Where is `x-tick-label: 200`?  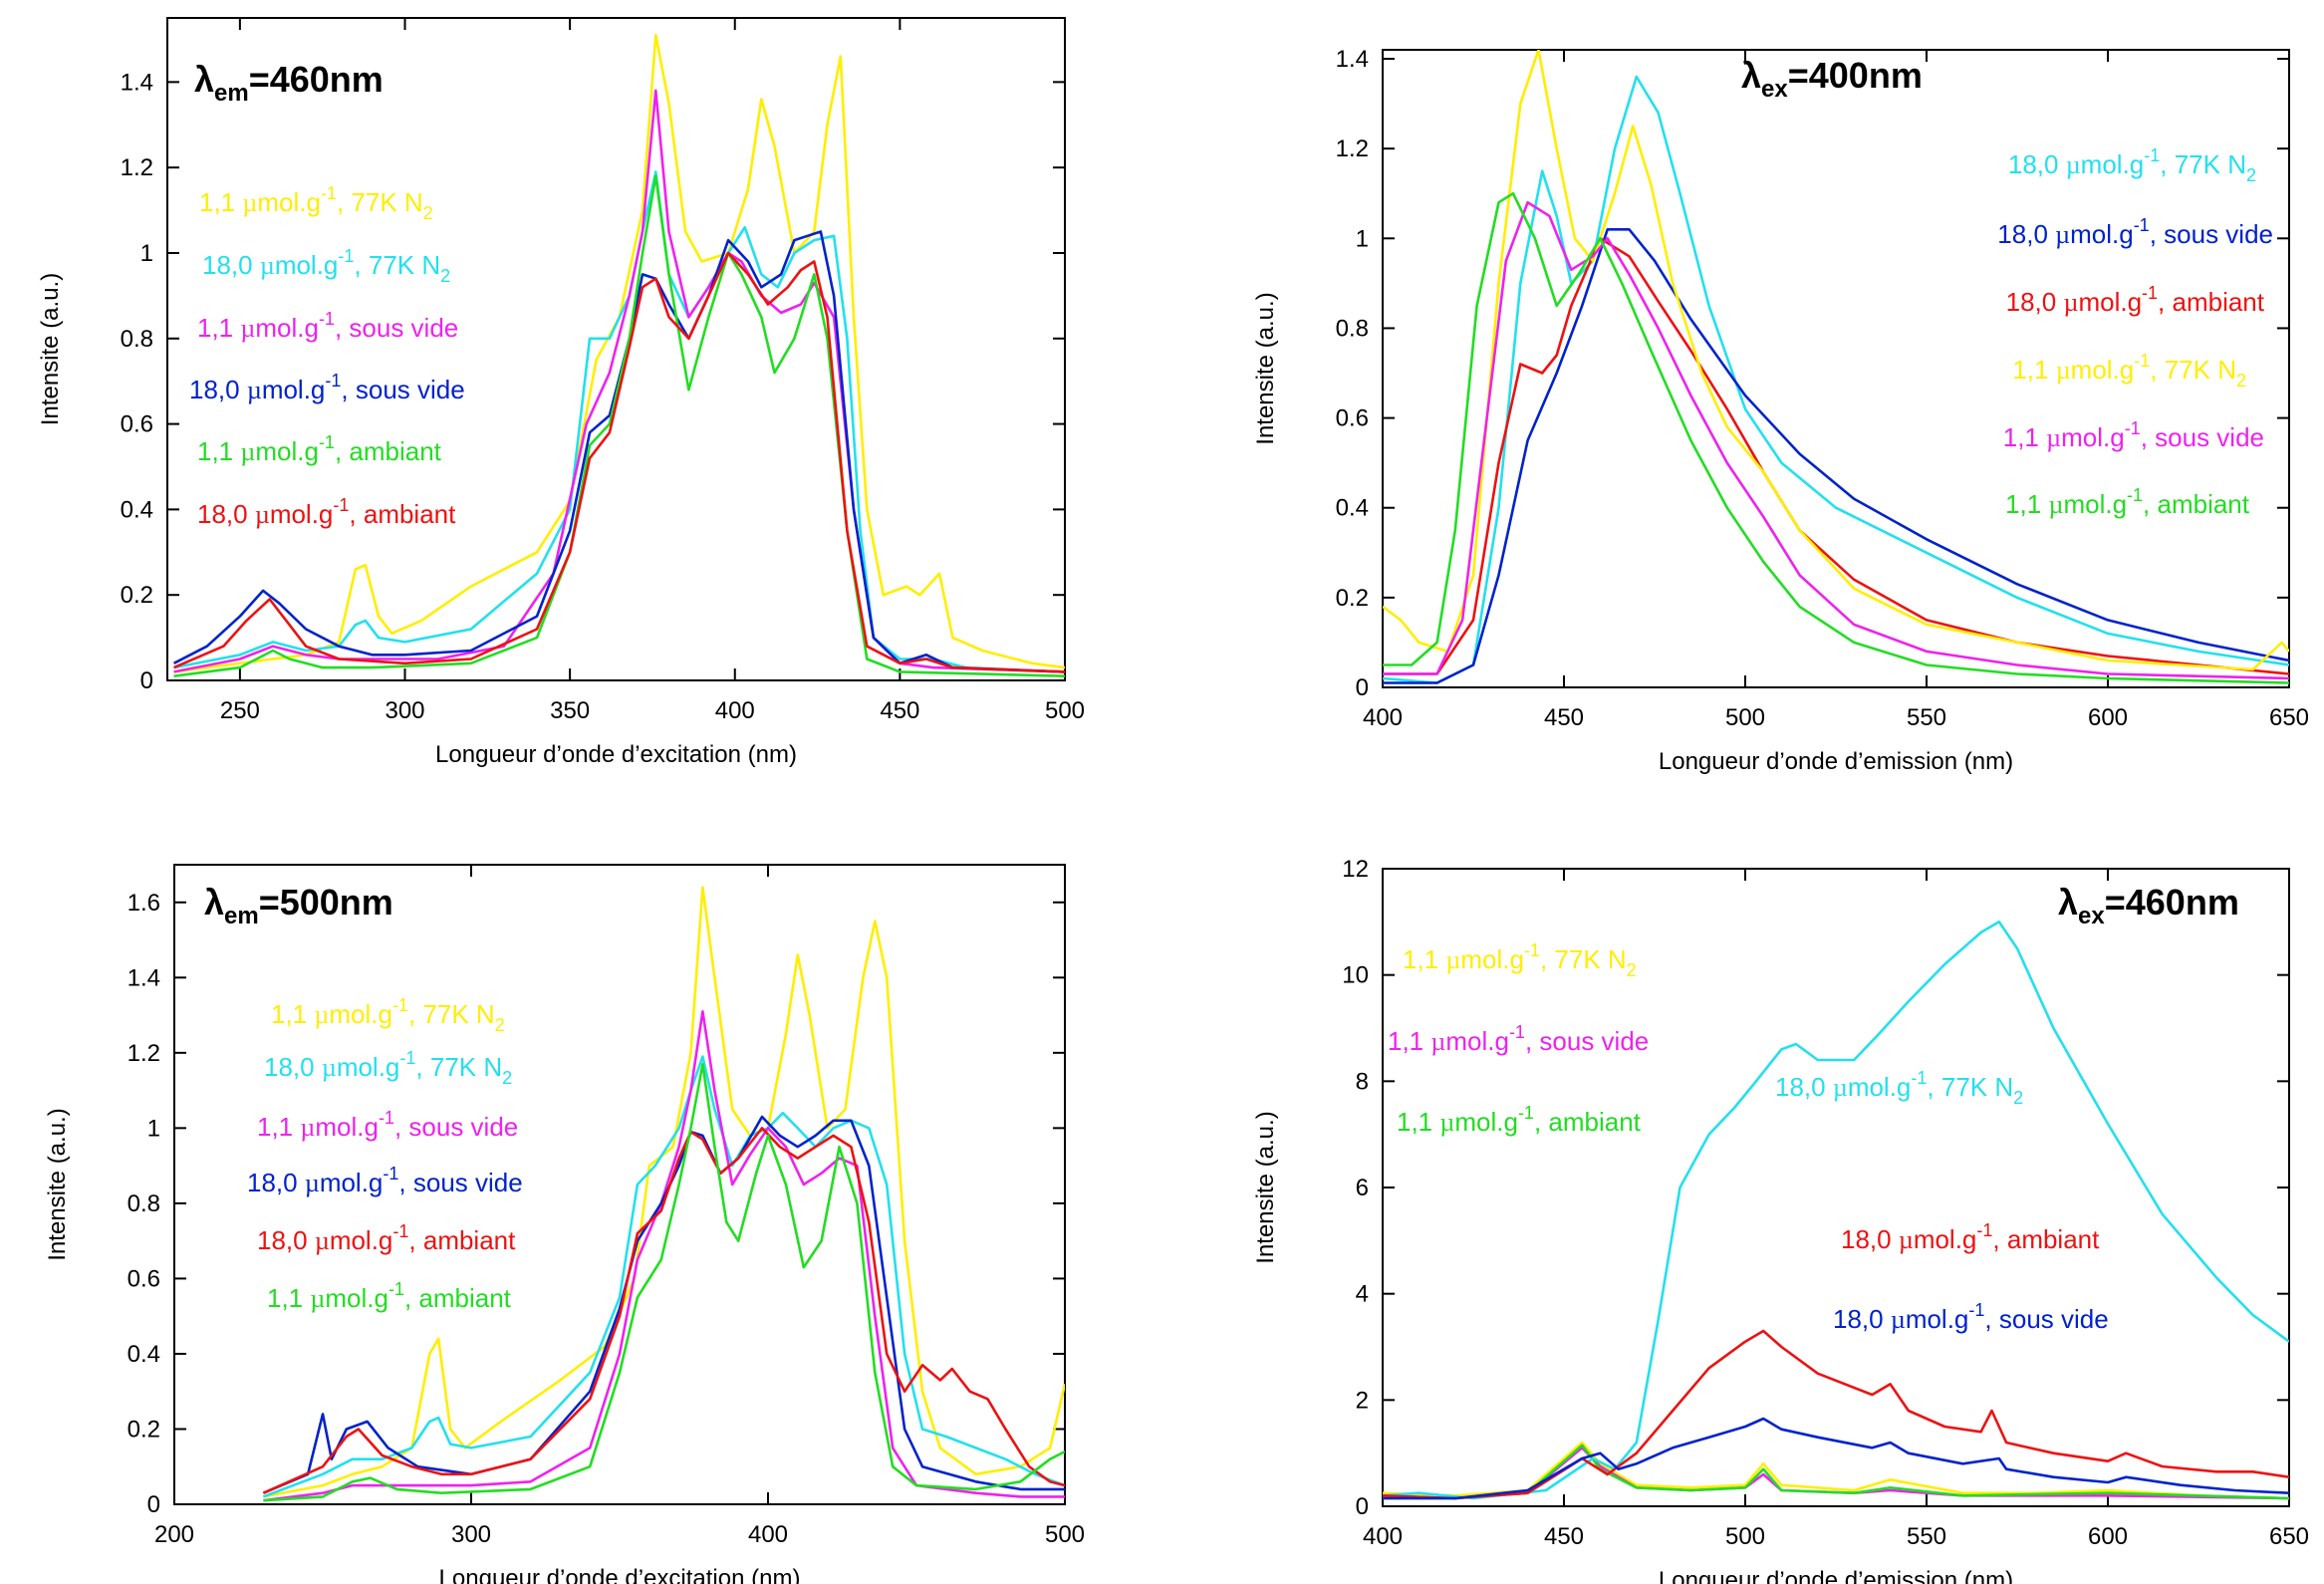
x-tick-label: 200 is located at coordinates (174, 1535).